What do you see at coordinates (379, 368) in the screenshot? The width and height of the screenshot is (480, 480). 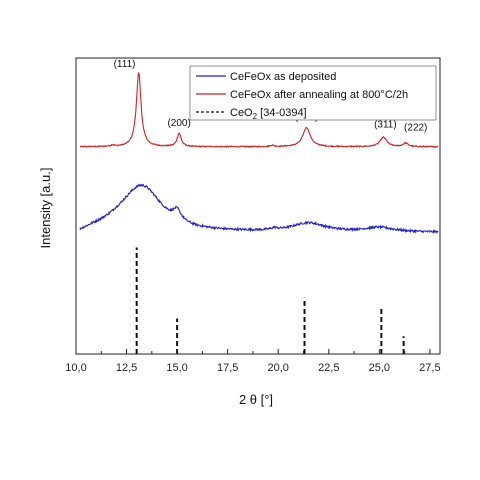 I see `x-tick-label-6: 25,0` at bounding box center [379, 368].